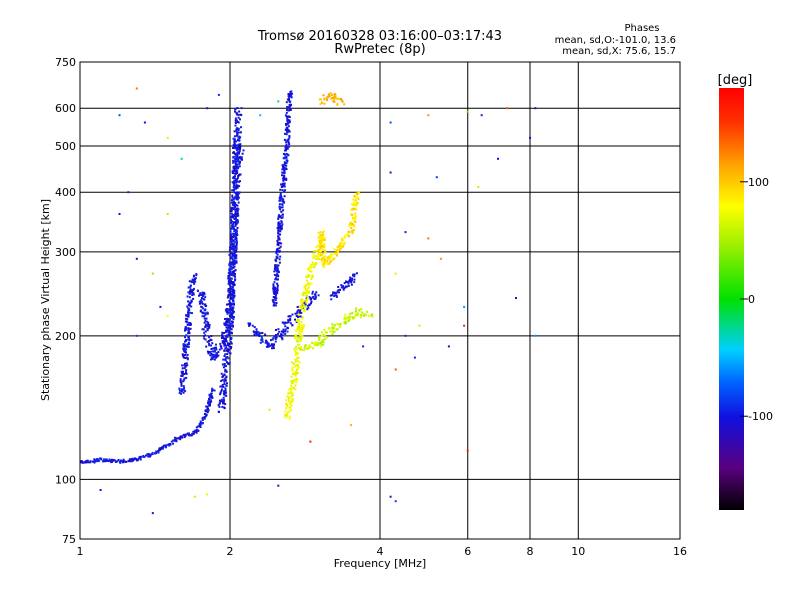  What do you see at coordinates (382, 551) in the screenshot?
I see `x-axis: 1 2 4 6 8 10 16` at bounding box center [382, 551].